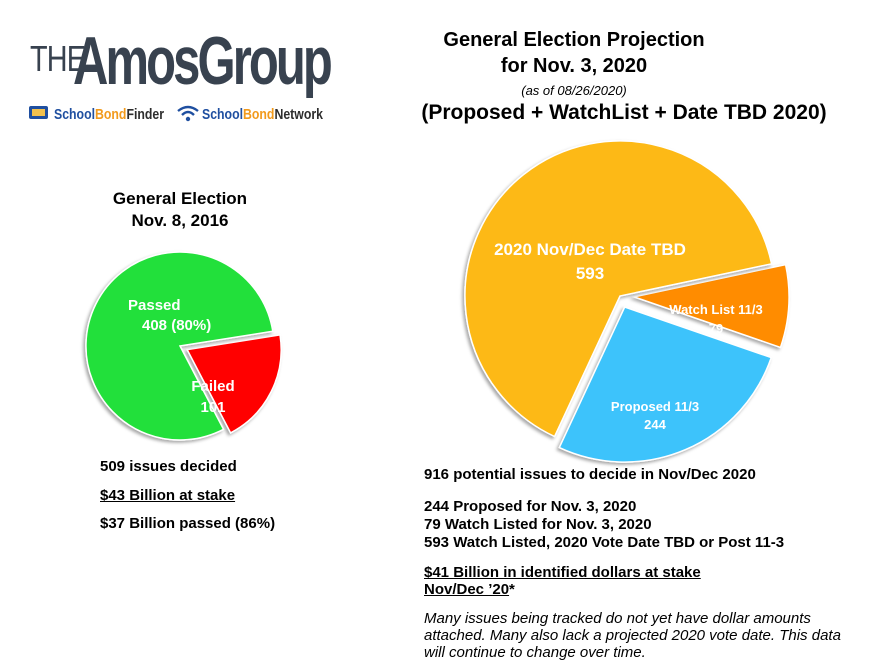 This screenshot has width=889, height=663. What do you see at coordinates (213, 407) in the screenshot?
I see `failed-value-label: 101` at bounding box center [213, 407].